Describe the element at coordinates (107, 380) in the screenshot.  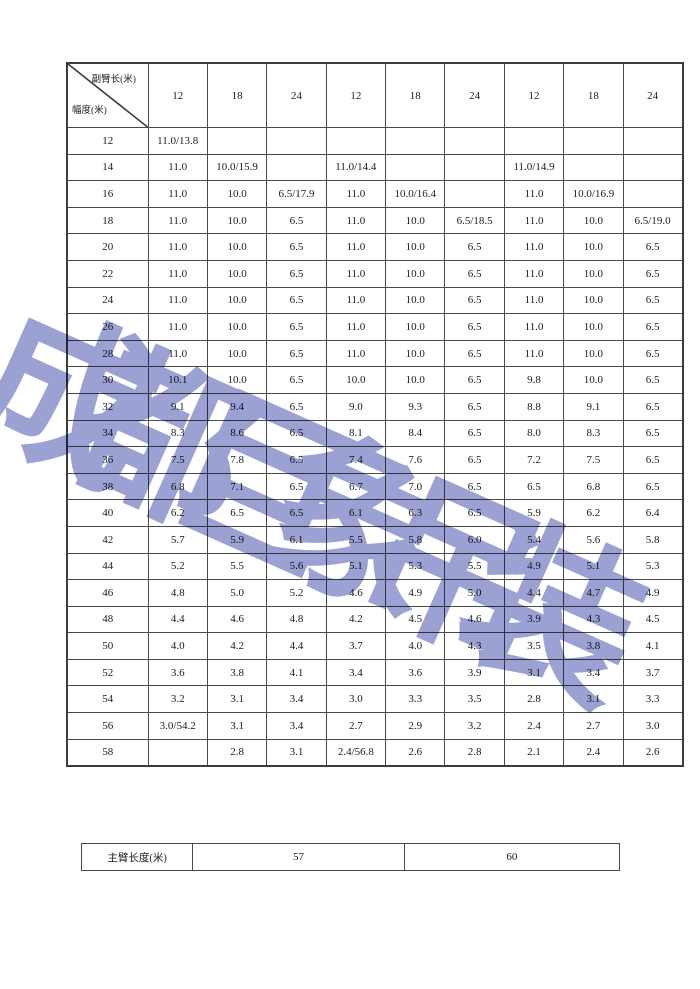
I see `radius-cell: 30` at that location.